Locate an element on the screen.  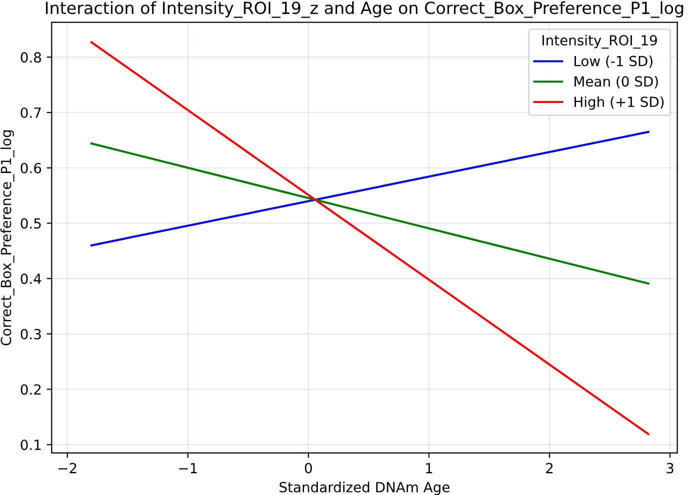
x-tick-label: 3 is located at coordinates (670, 468).